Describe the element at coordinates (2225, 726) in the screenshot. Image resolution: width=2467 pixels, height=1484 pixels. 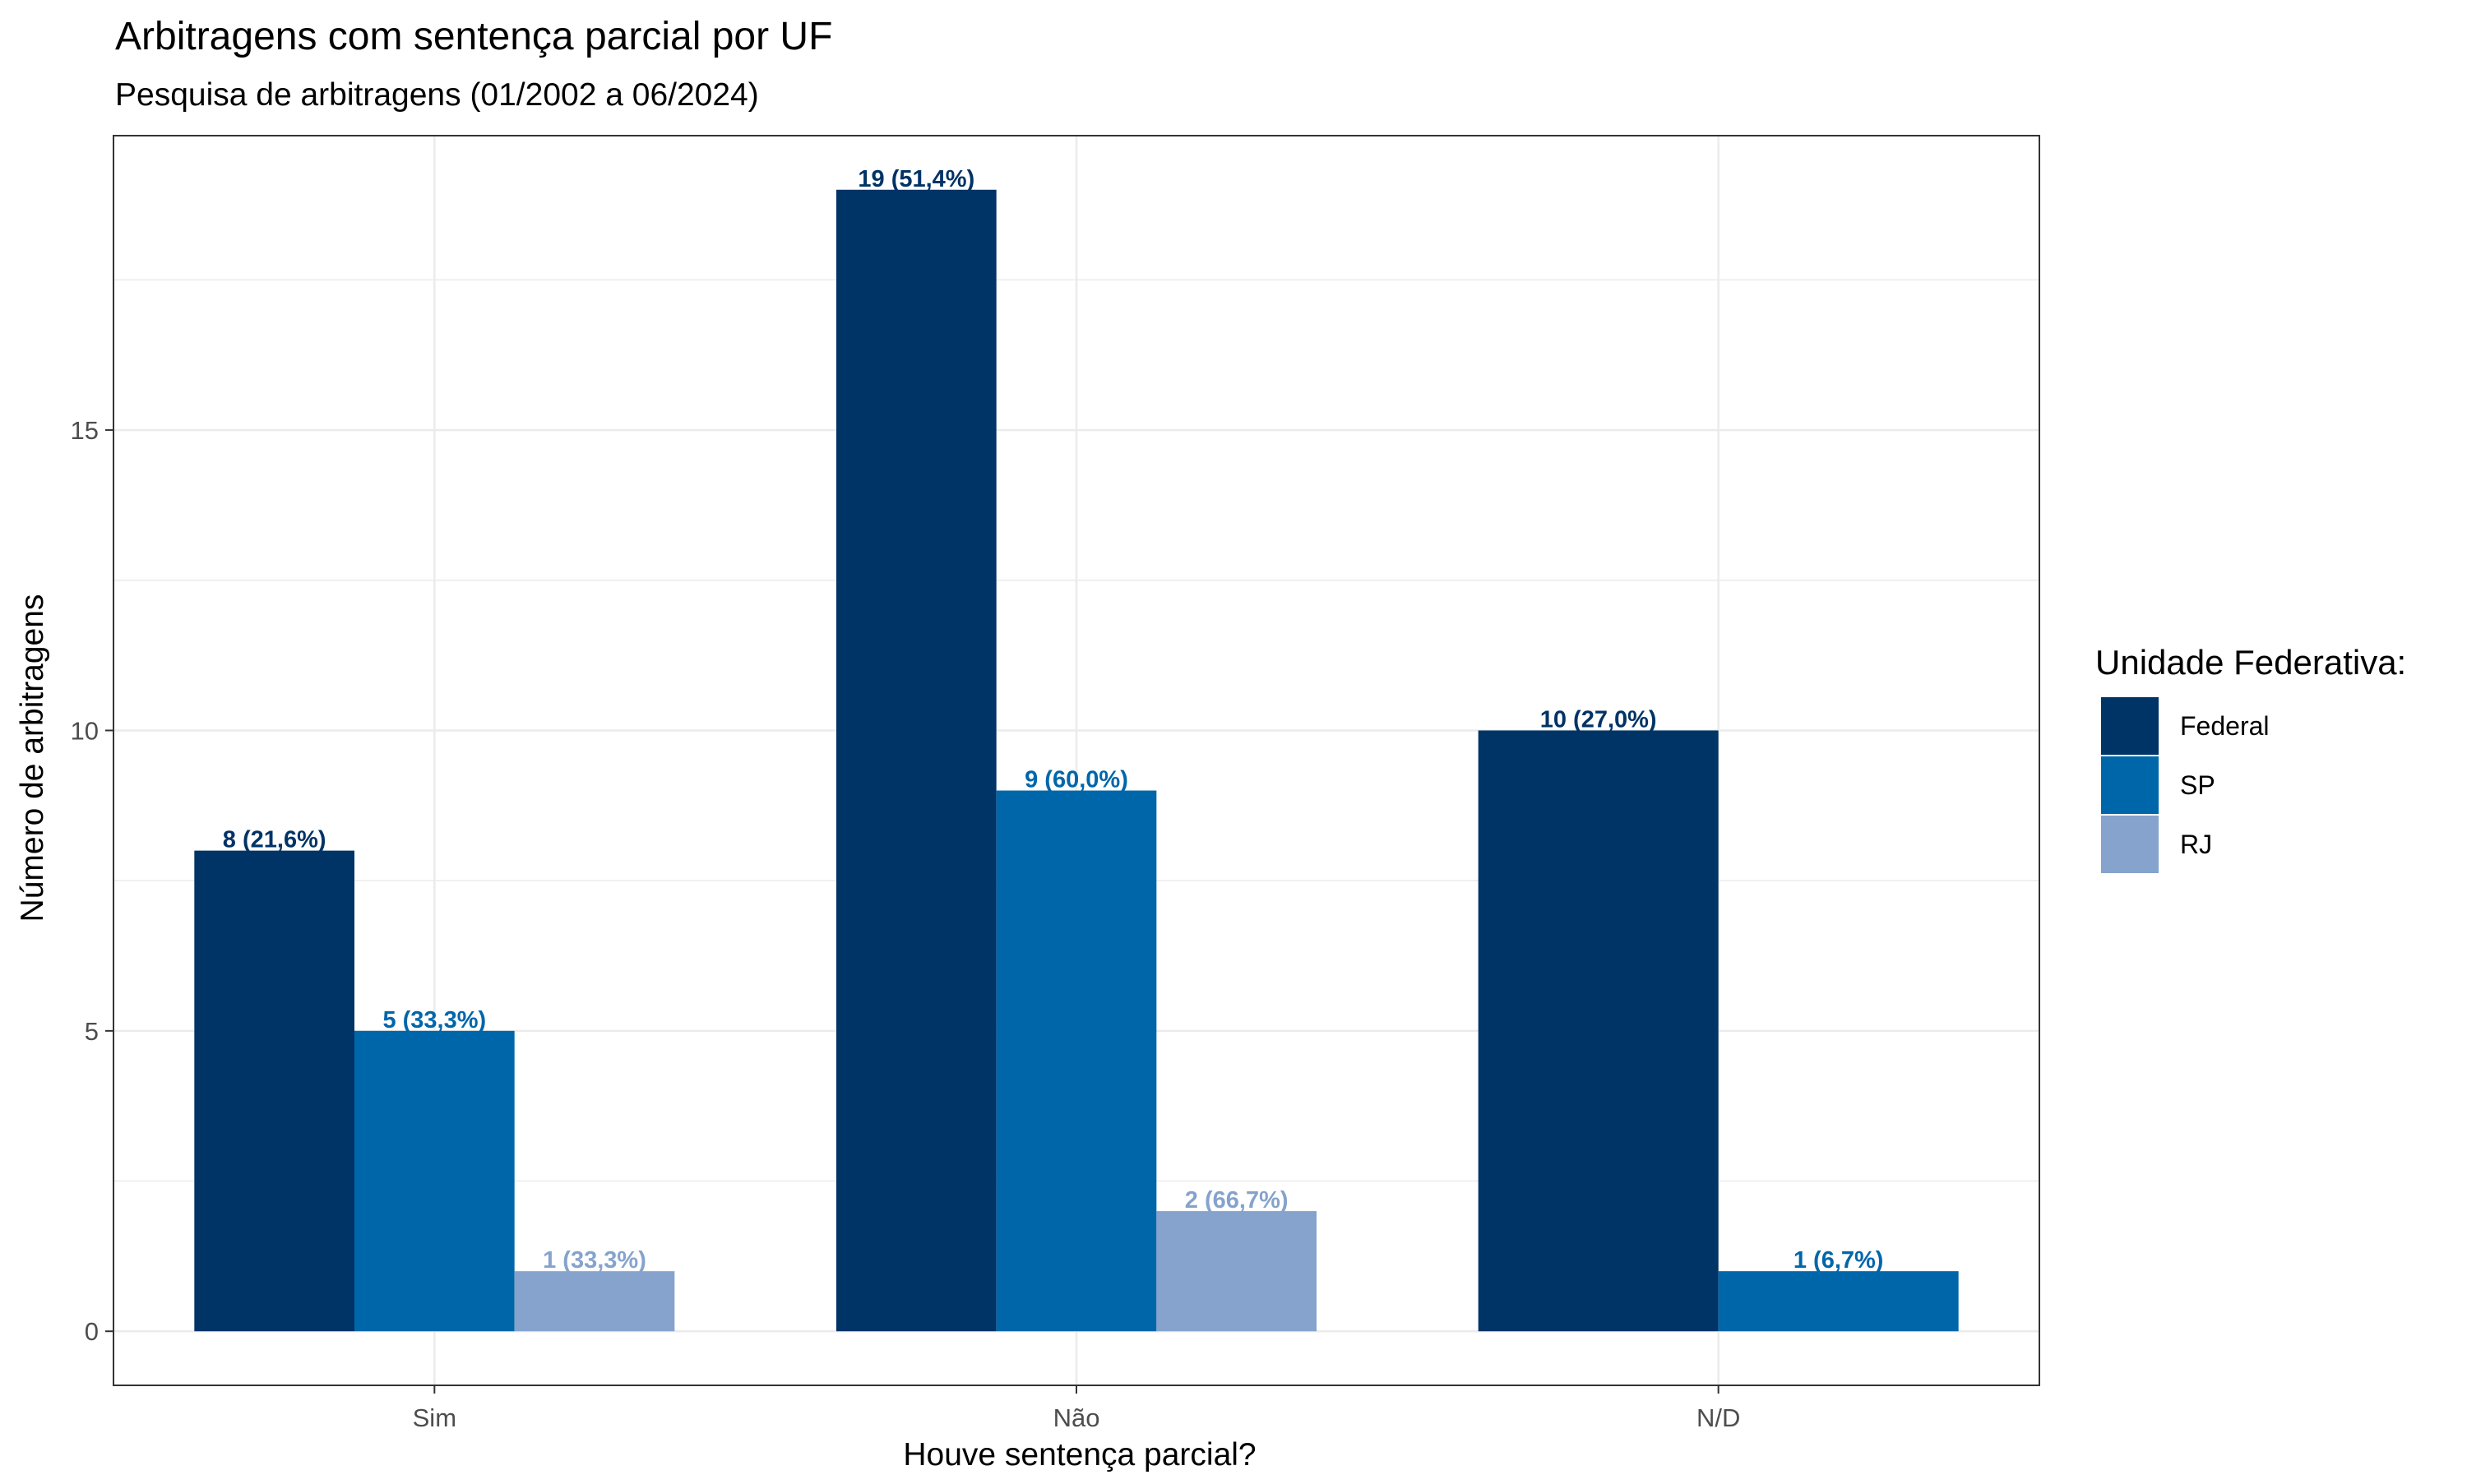
I see `legend-label-federal: Federal` at that location.